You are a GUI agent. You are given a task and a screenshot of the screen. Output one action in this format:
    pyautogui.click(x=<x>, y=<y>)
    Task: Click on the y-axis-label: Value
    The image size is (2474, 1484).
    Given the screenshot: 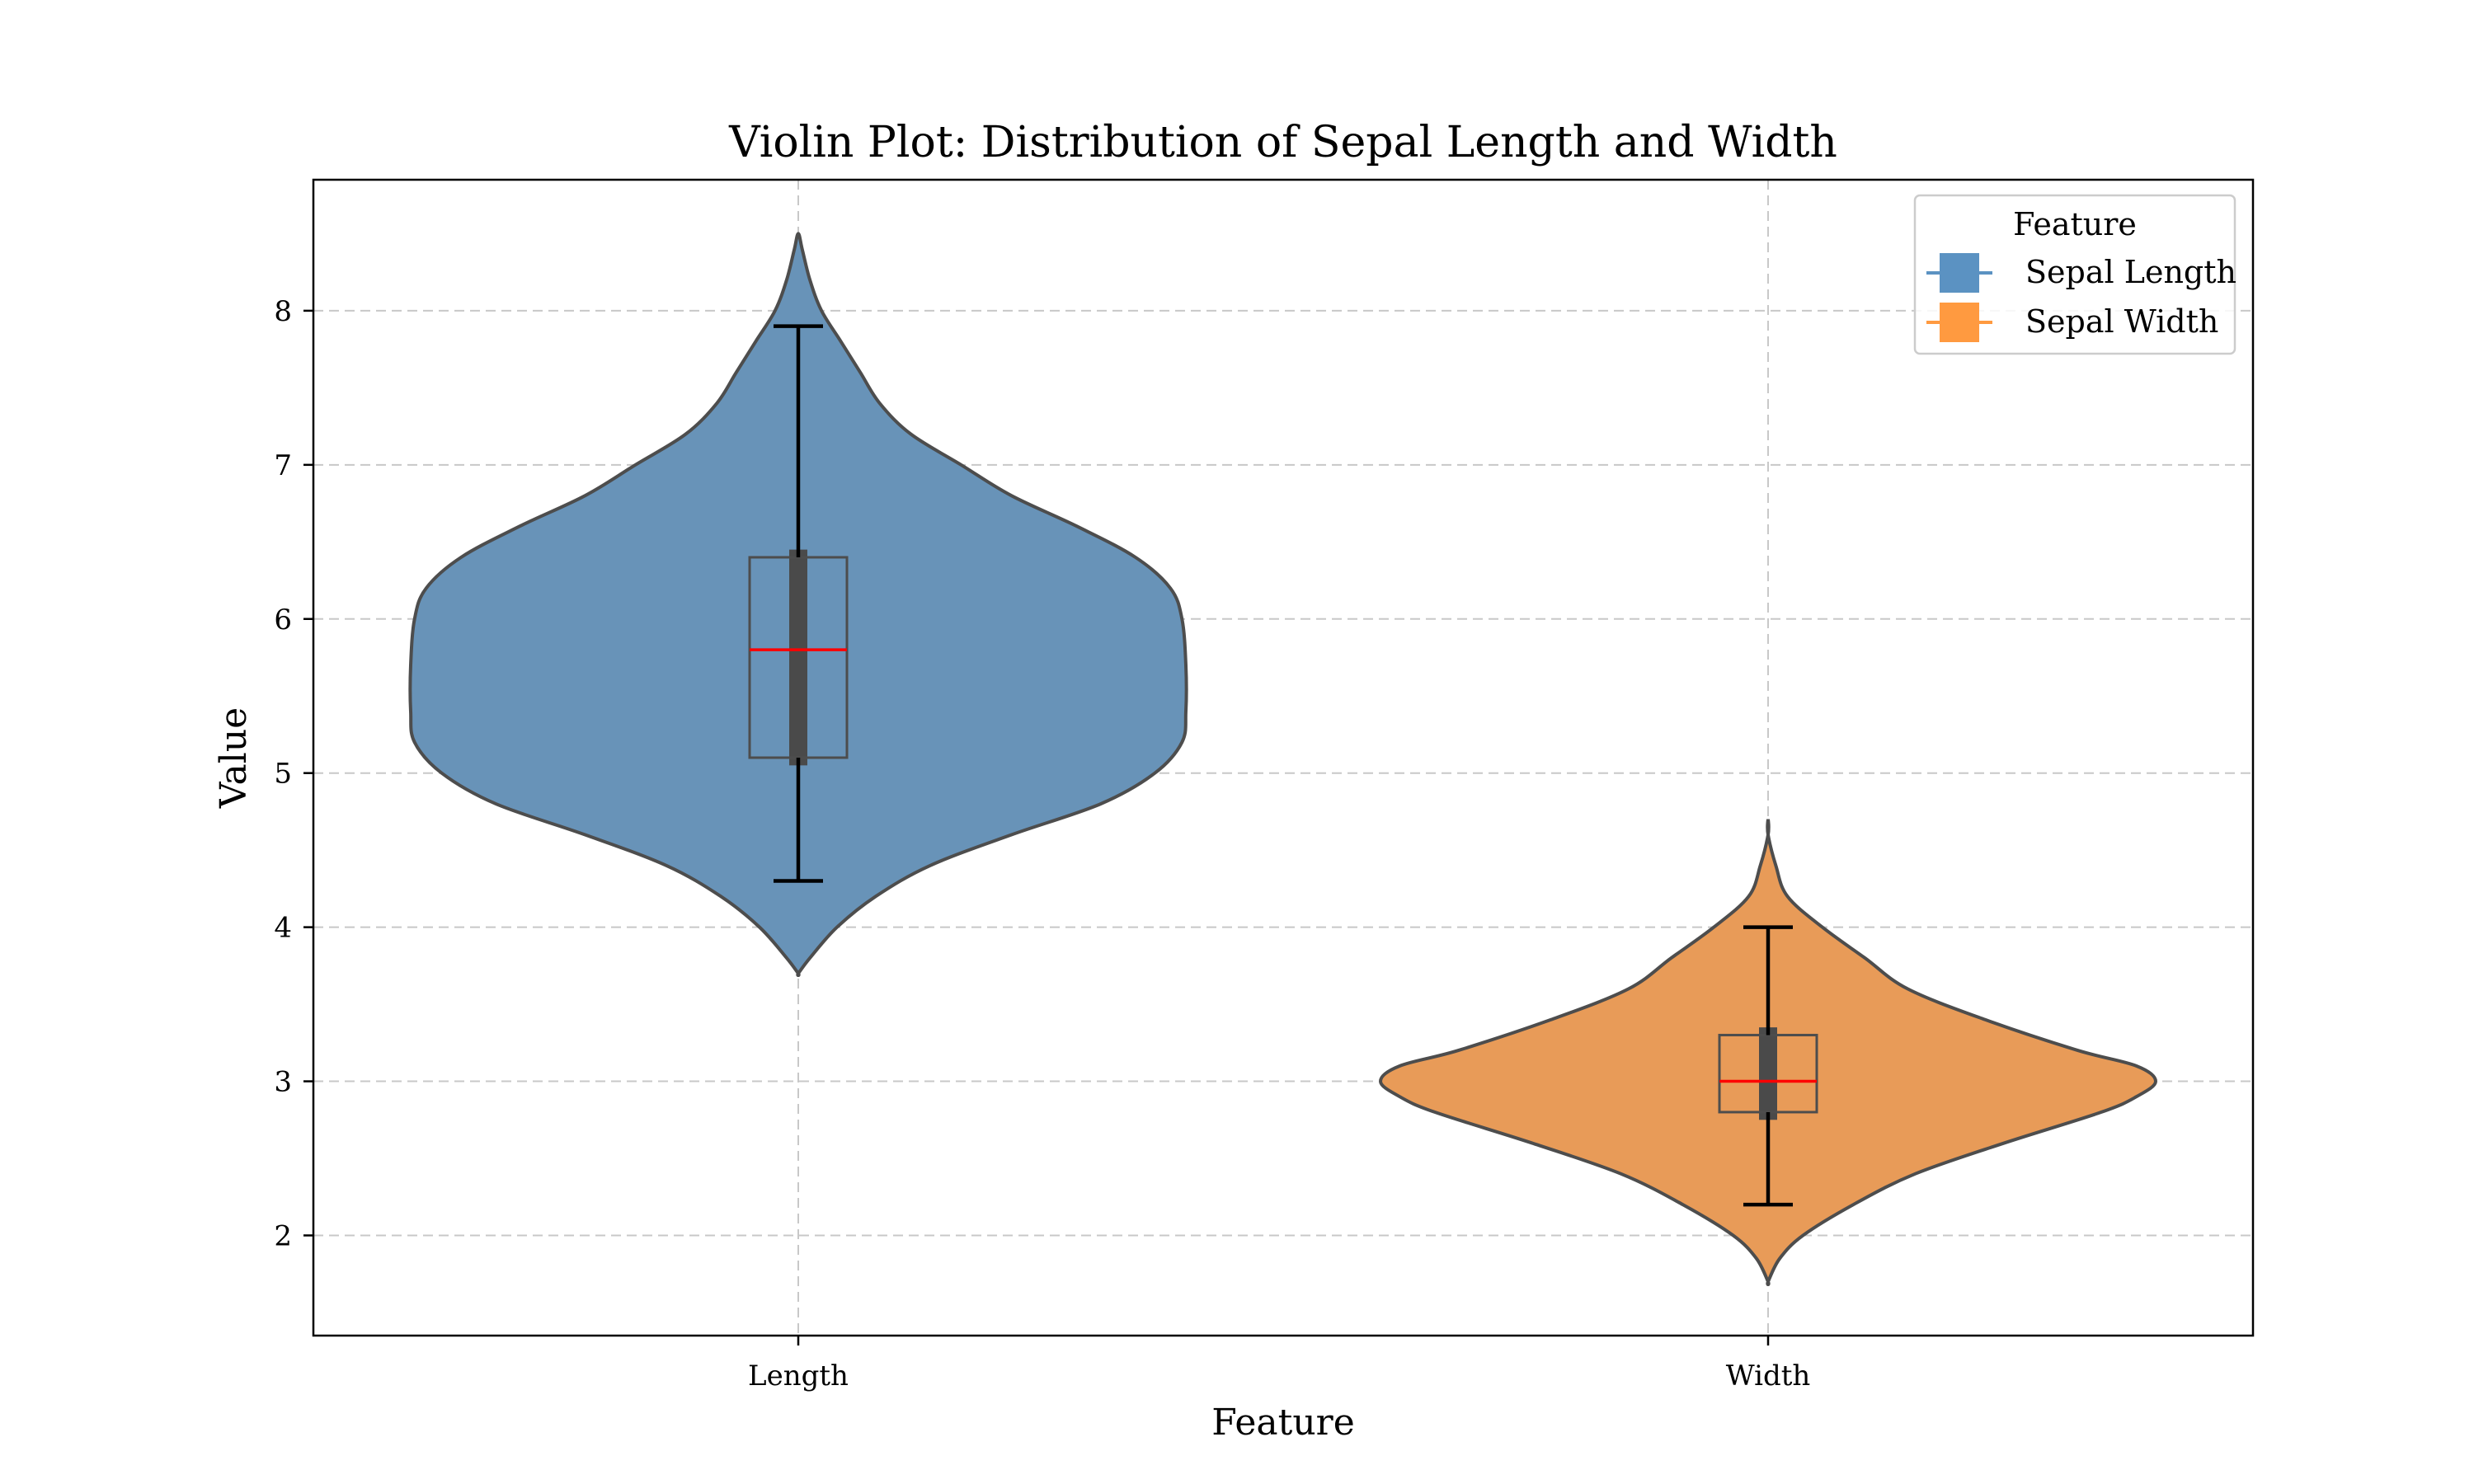 What is the action you would take?
    pyautogui.click(x=234, y=758)
    